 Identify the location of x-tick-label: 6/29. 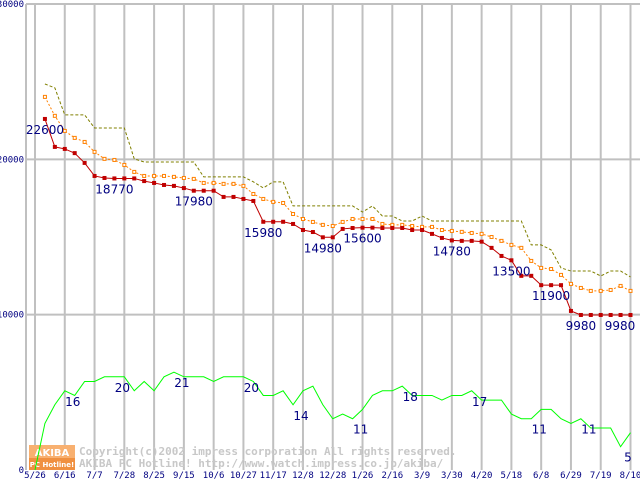
(571, 475).